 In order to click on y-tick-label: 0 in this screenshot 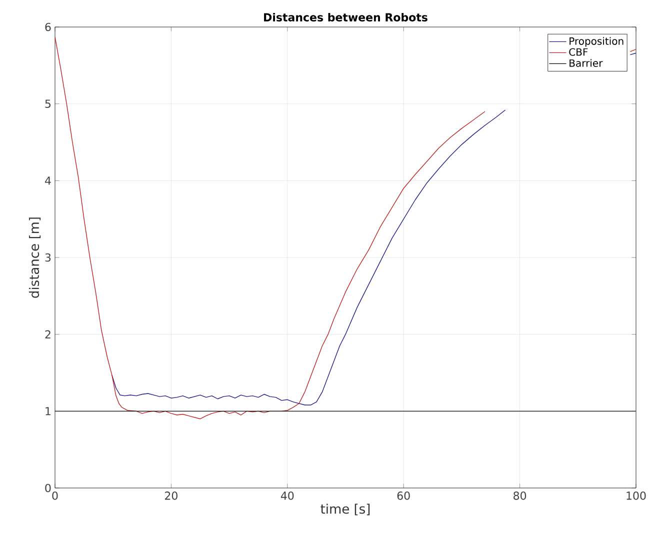, I will do `click(48, 488)`.